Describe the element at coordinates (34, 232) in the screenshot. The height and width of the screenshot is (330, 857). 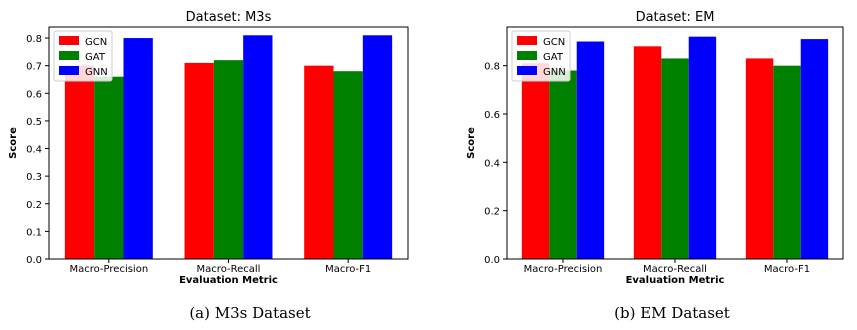
I see `y-tick-label: 0.1` at that location.